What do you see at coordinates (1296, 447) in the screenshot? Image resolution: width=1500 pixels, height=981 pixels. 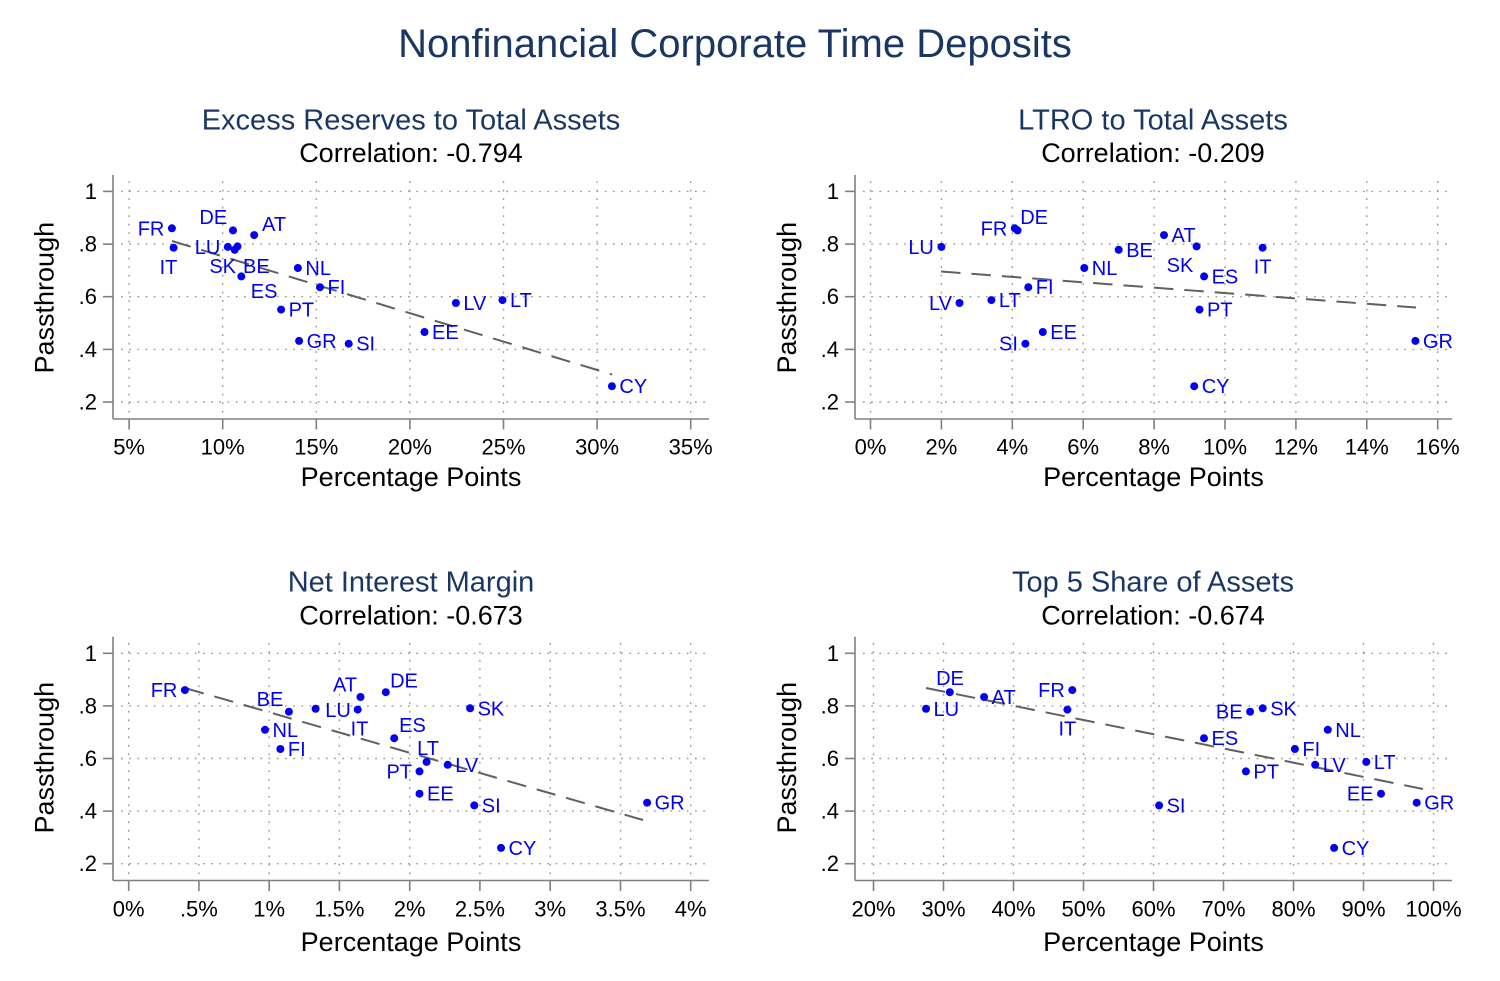 I see `svg-text: 12%` at bounding box center [1296, 447].